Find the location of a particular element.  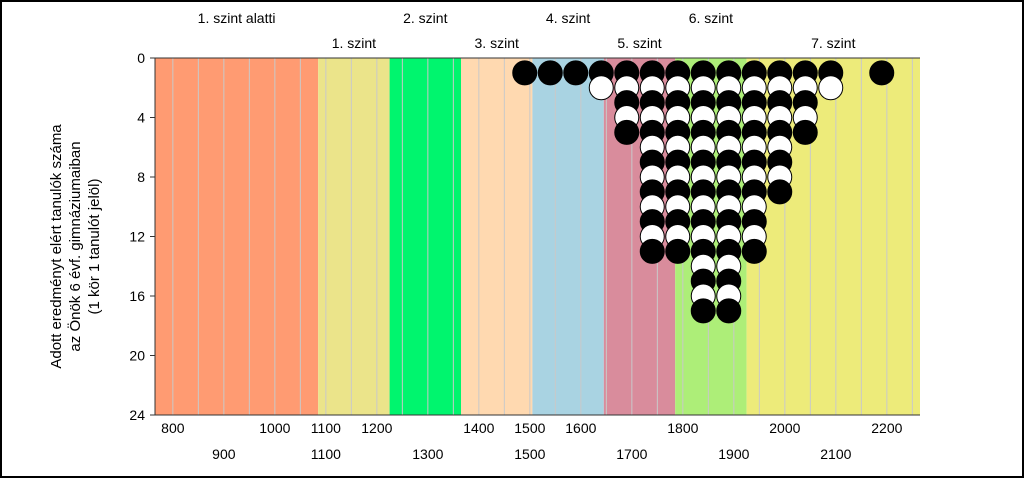

level-label-0: 1. szint alatti is located at coordinates (237, 18).